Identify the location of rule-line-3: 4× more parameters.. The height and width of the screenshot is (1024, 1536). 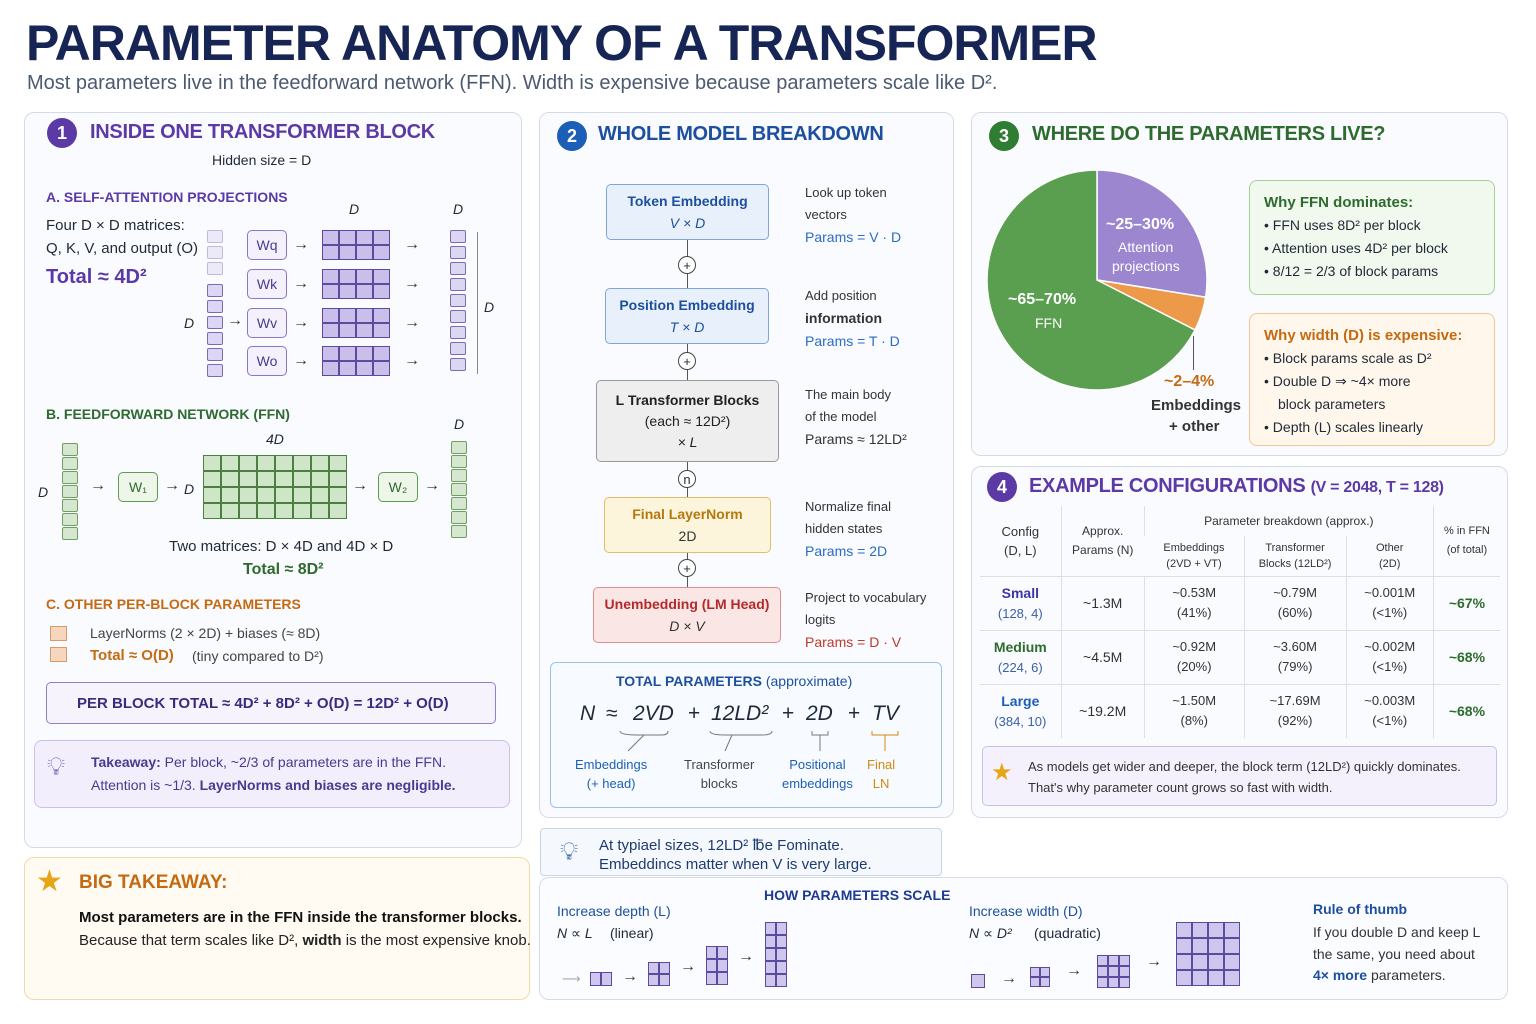
(1379, 975).